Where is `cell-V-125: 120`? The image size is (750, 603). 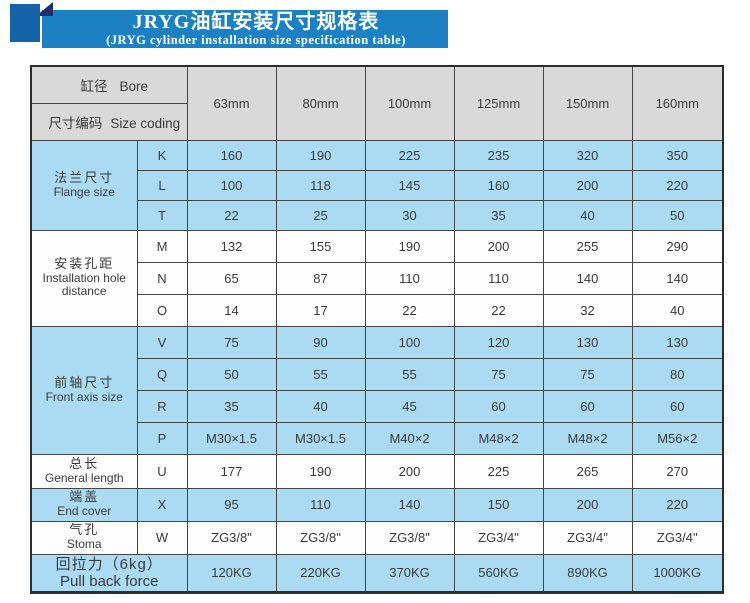 cell-V-125: 120 is located at coordinates (498, 342).